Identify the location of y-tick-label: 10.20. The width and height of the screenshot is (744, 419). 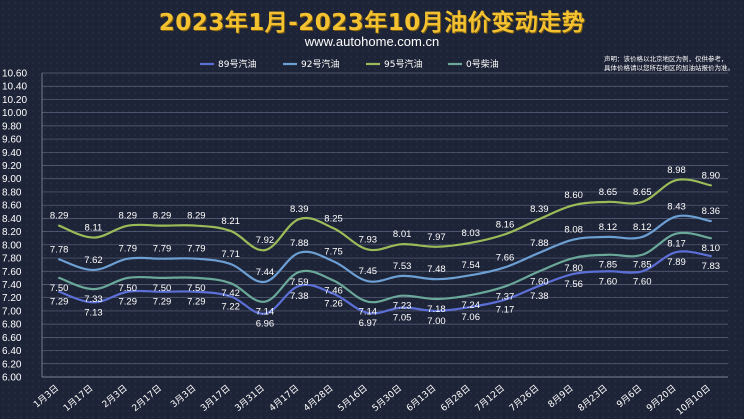
(14, 100).